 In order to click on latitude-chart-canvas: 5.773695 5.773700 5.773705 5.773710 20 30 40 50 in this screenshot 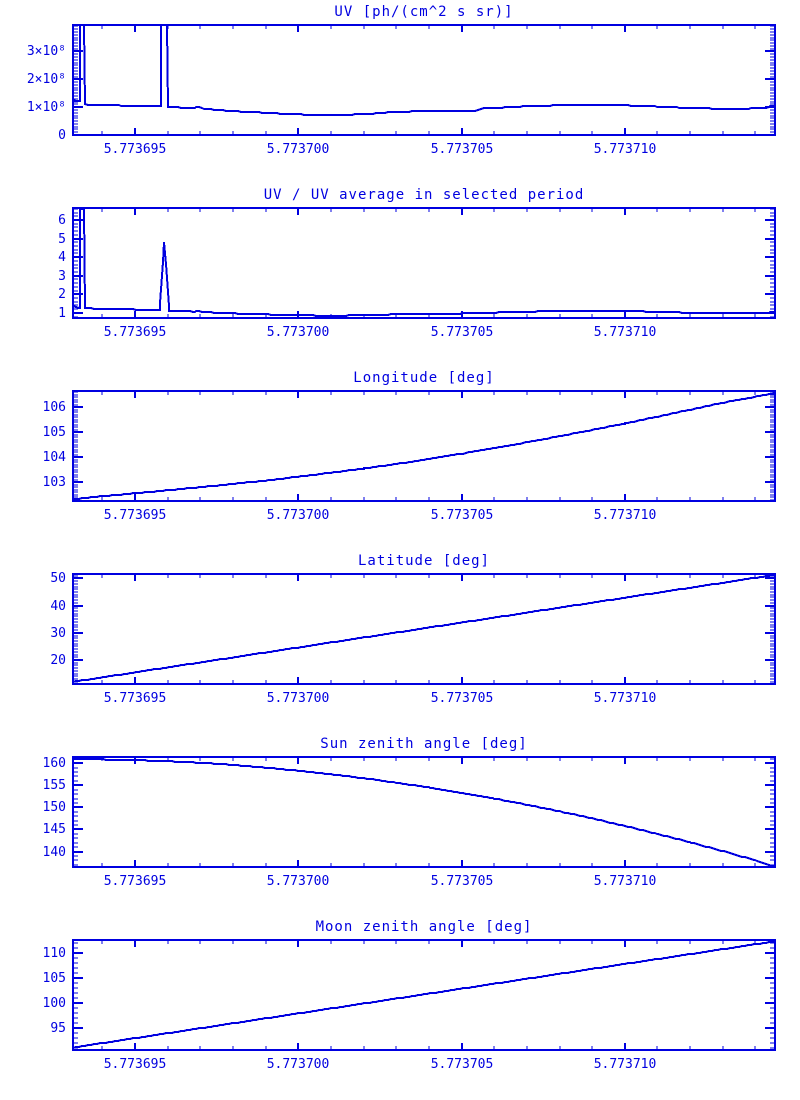, I will do `click(413, 638)`.